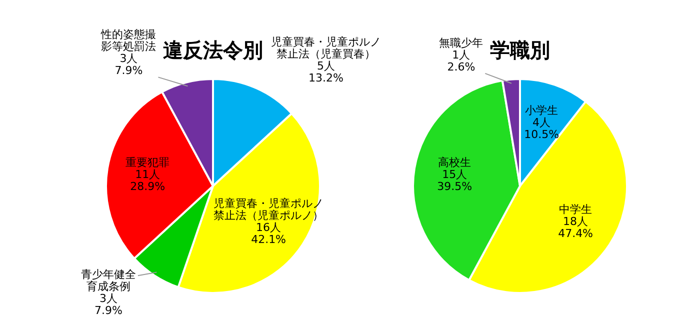 The image size is (690, 327). What do you see at coordinates (461, 61) in the screenshot?
I see `data-label: 1人 2.6%` at bounding box center [461, 61].